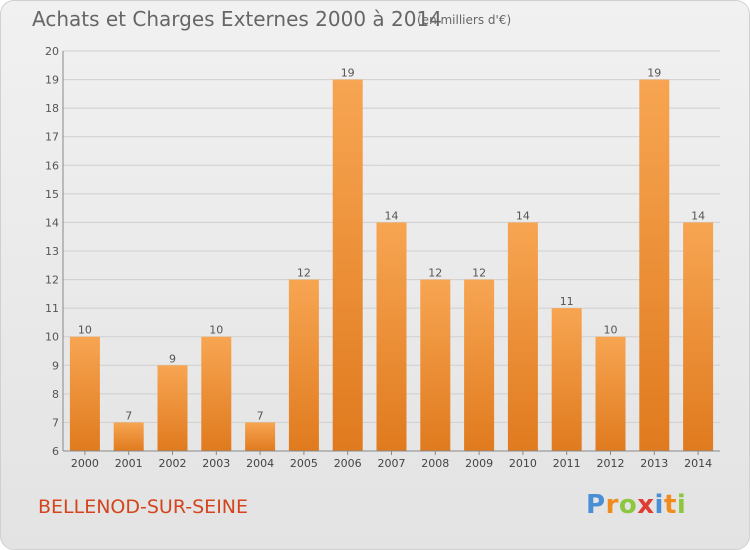 This screenshot has width=750, height=550. Describe the element at coordinates (698, 336) in the screenshot. I see `bar-2014` at that location.